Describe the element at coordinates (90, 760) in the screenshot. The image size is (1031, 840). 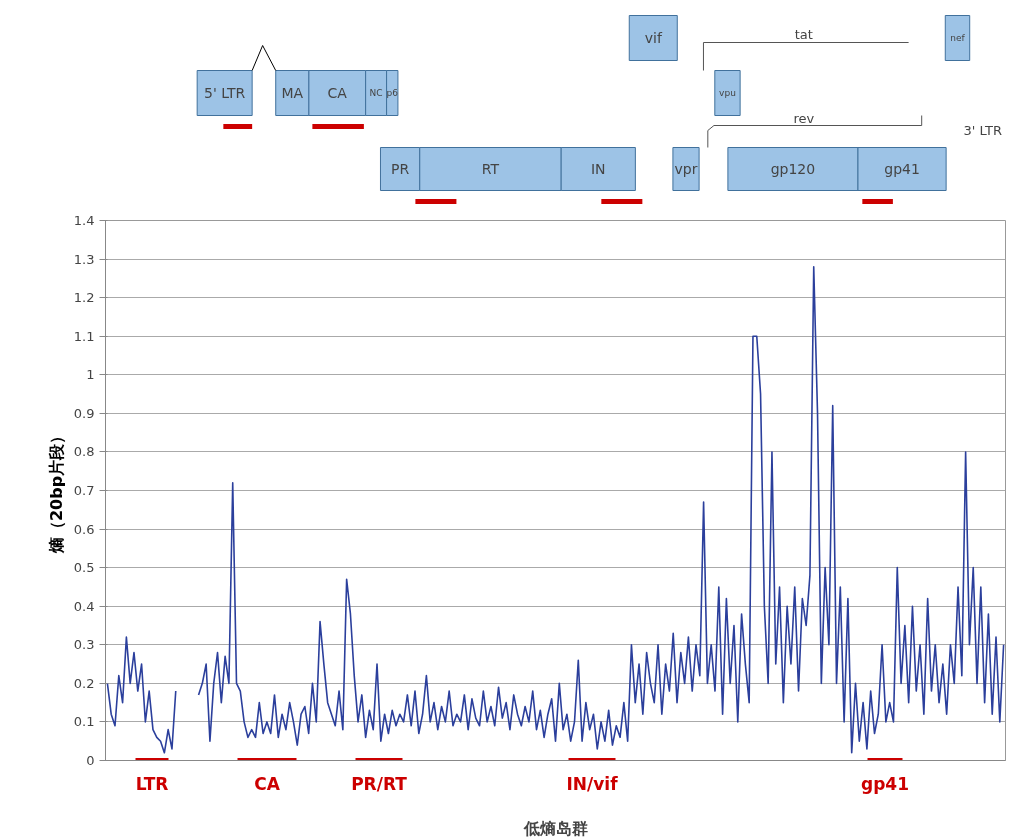
I see `y-tick-label: 0` at that location.